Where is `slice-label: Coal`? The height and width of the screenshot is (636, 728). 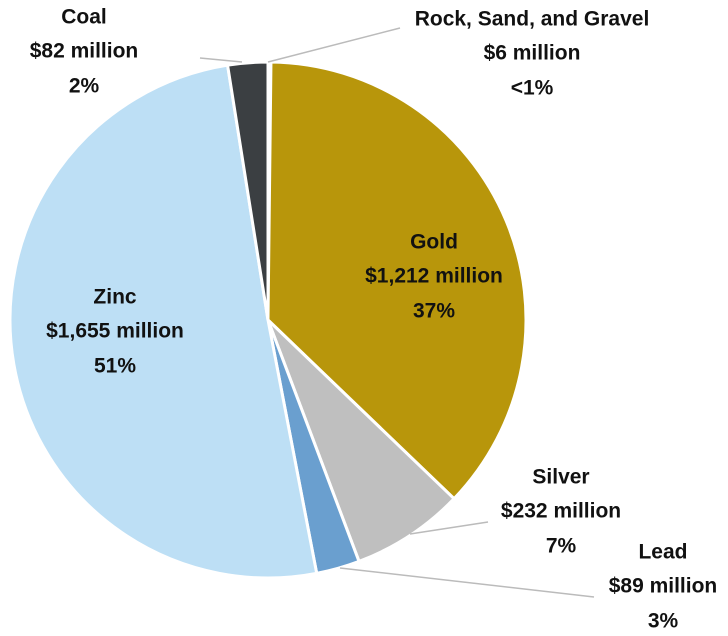
slice-label: Coal is located at coordinates (84, 17).